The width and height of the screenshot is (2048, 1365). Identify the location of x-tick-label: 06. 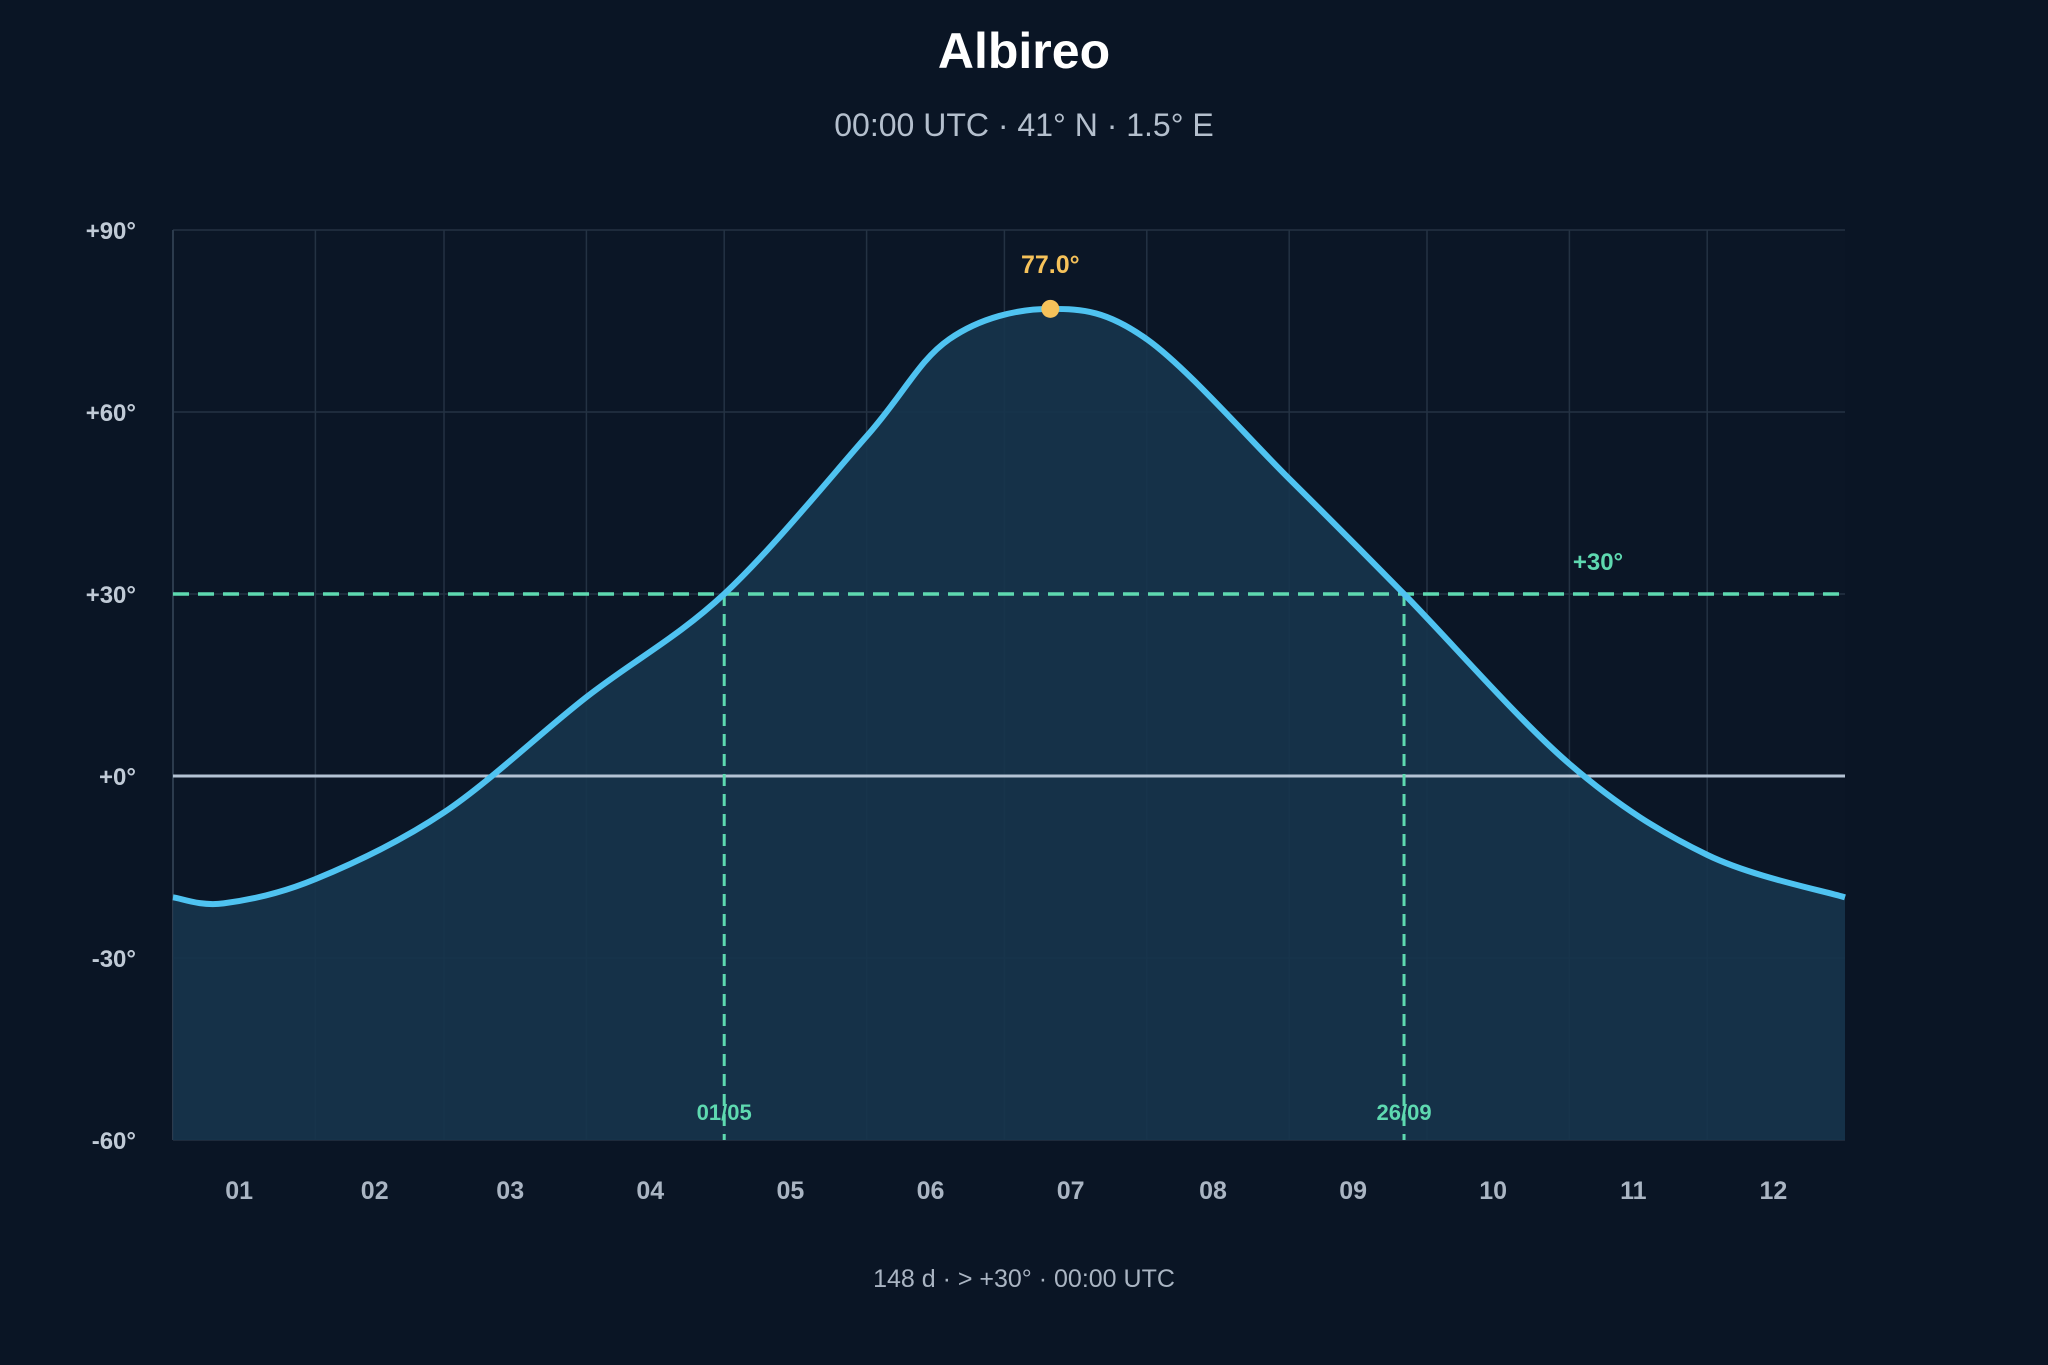
(931, 1191).